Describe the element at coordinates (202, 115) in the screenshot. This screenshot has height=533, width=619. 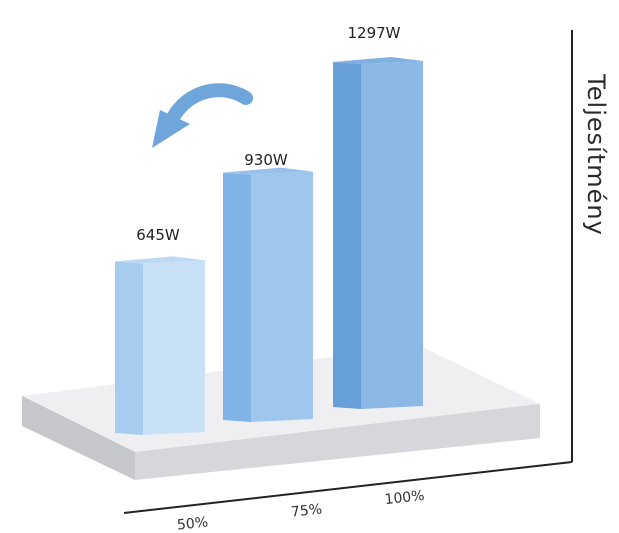
I see `curved-arrow-icon` at that location.